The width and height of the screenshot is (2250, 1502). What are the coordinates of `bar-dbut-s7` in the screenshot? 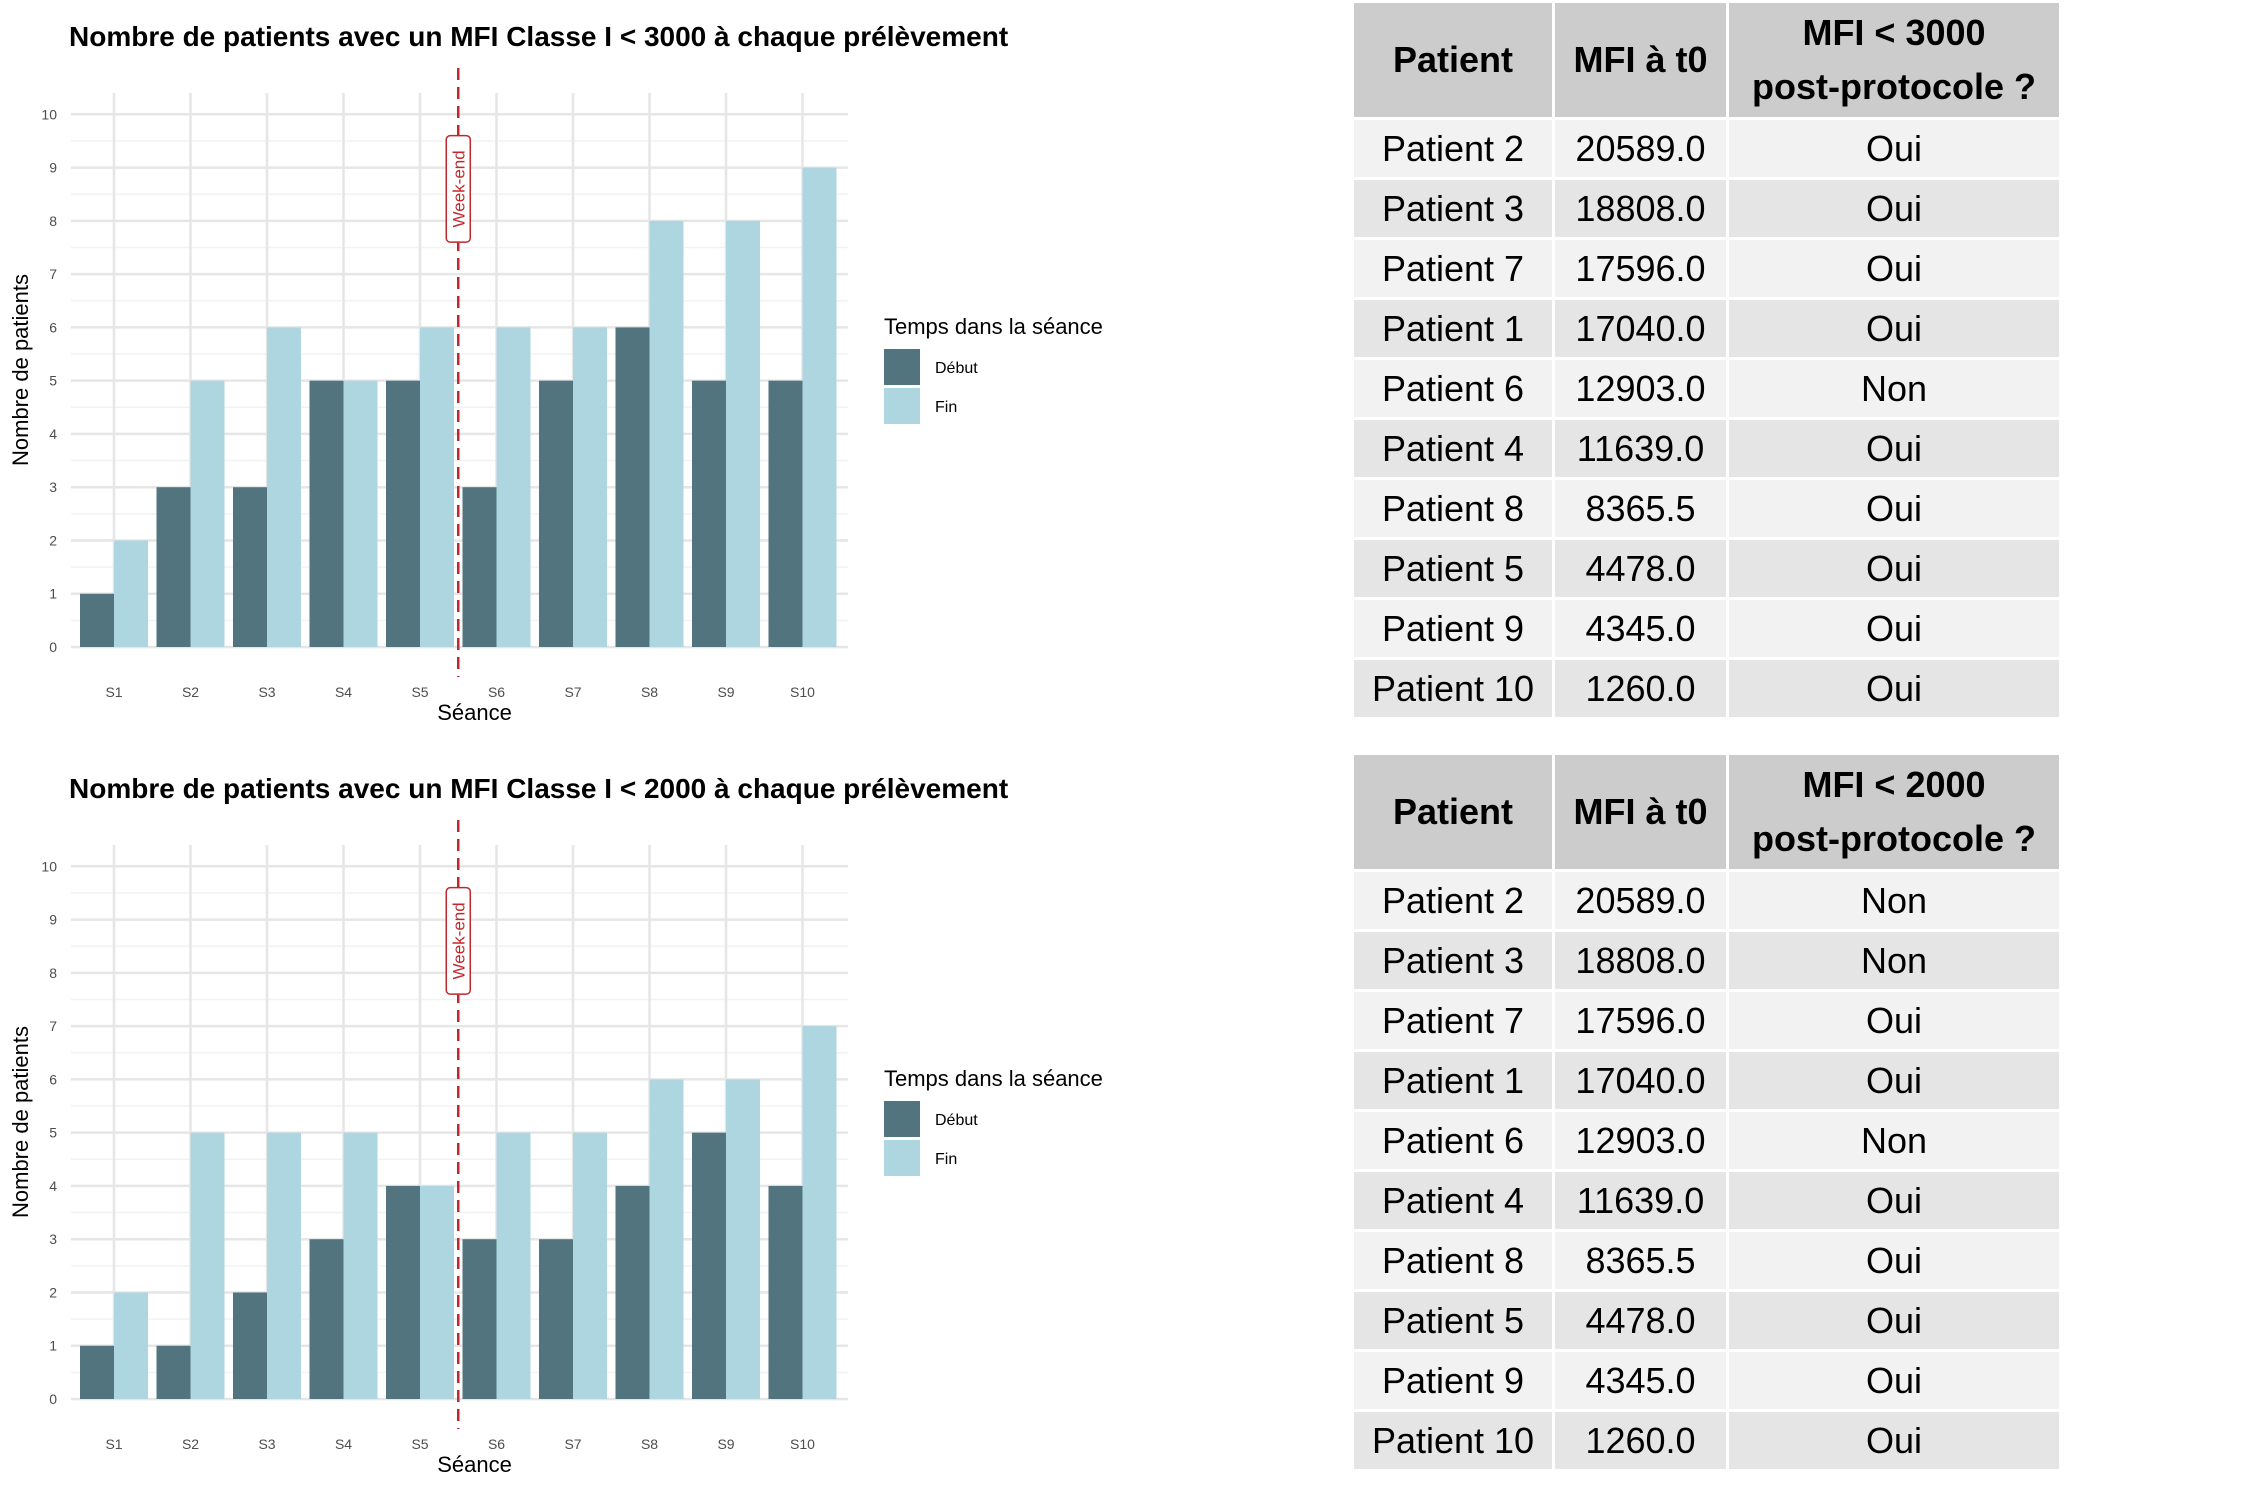 It's located at (556, 513).